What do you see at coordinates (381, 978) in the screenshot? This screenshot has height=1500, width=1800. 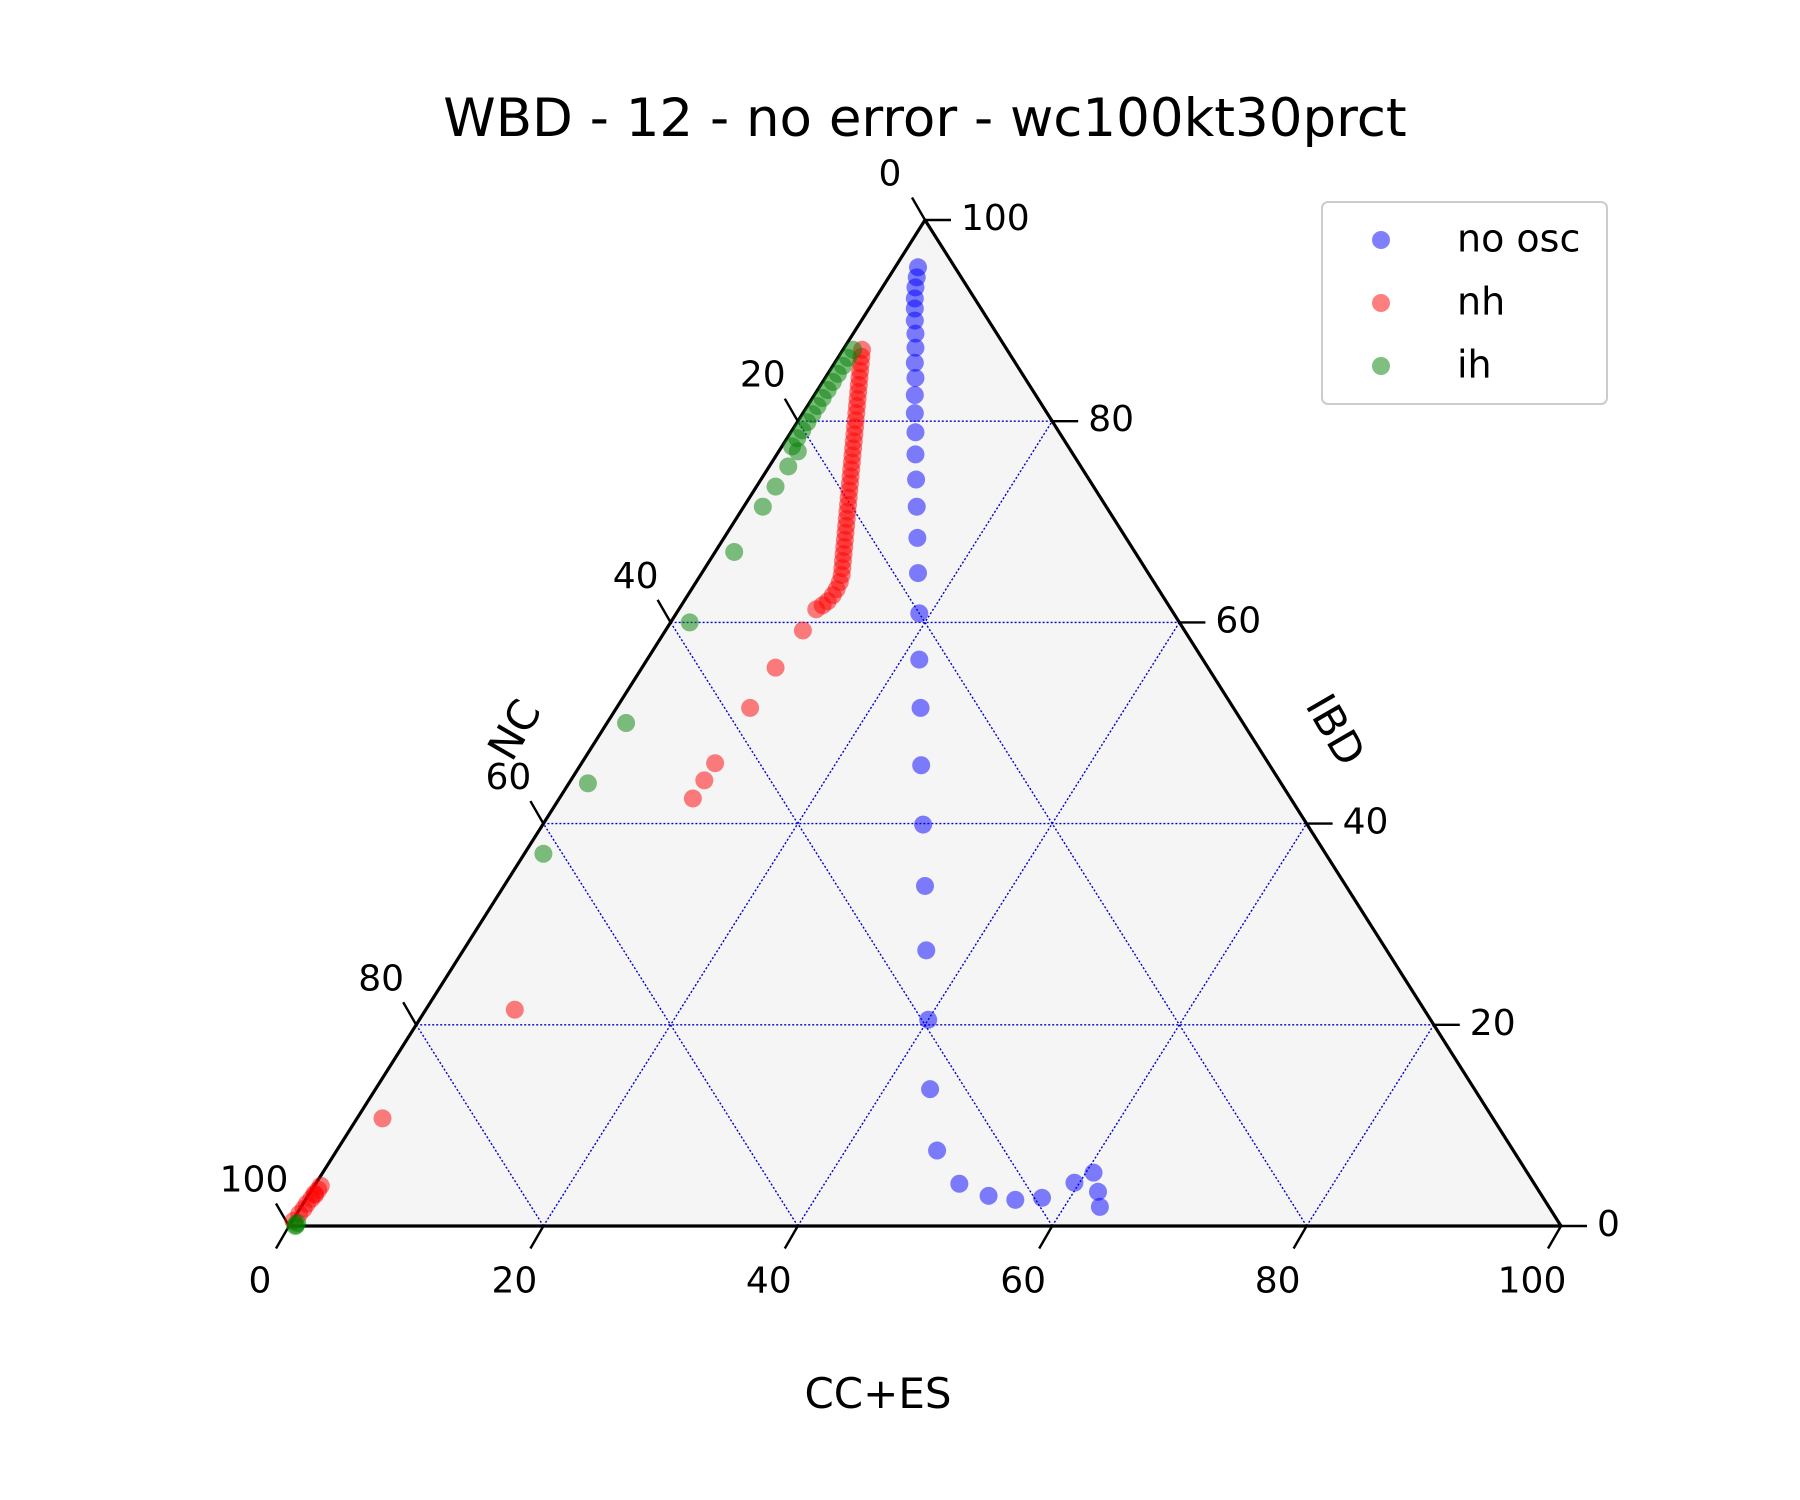 I see `tick-label-left: 80` at bounding box center [381, 978].